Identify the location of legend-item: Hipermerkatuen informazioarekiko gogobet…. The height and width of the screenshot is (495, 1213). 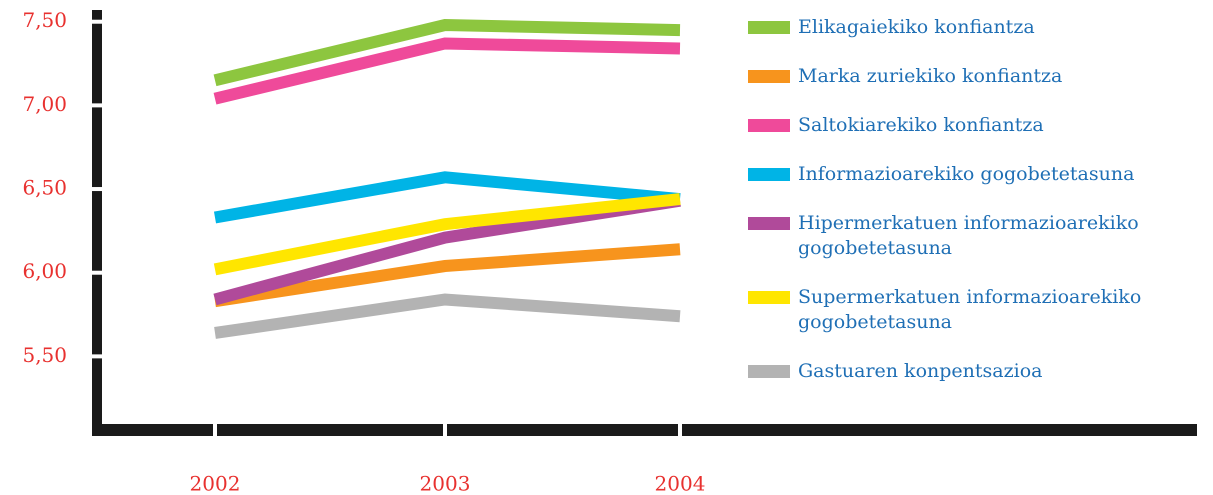
(978, 236).